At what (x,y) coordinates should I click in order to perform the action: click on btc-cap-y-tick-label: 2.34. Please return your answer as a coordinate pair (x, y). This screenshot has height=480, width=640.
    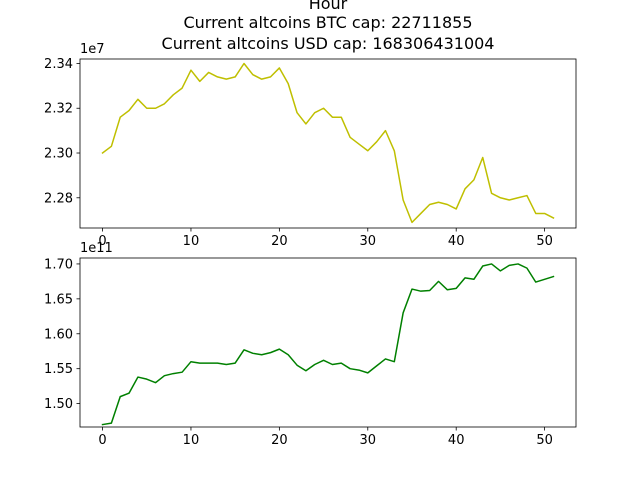
    Looking at the image, I should click on (58, 64).